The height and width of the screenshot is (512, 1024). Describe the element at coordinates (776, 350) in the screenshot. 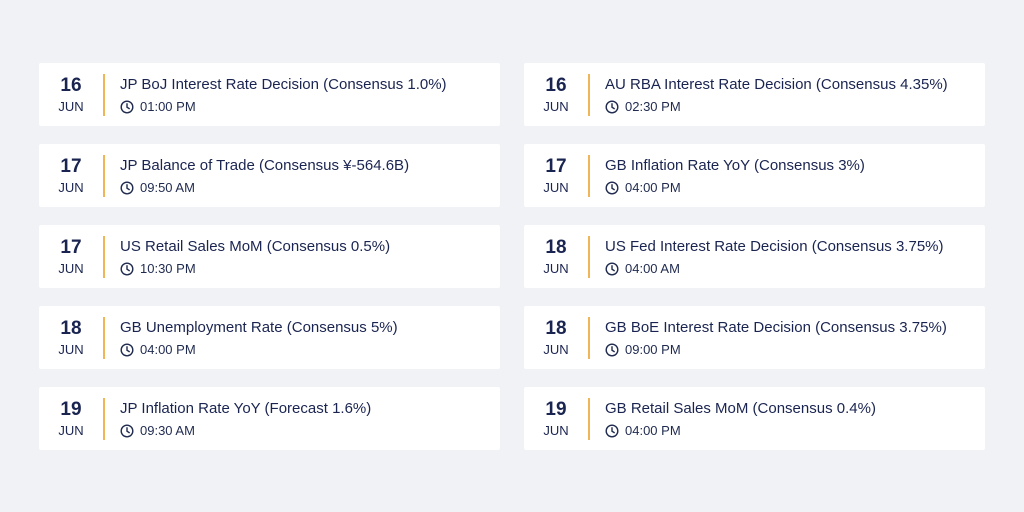

I see `event-time-row: 09:00 PM` at that location.